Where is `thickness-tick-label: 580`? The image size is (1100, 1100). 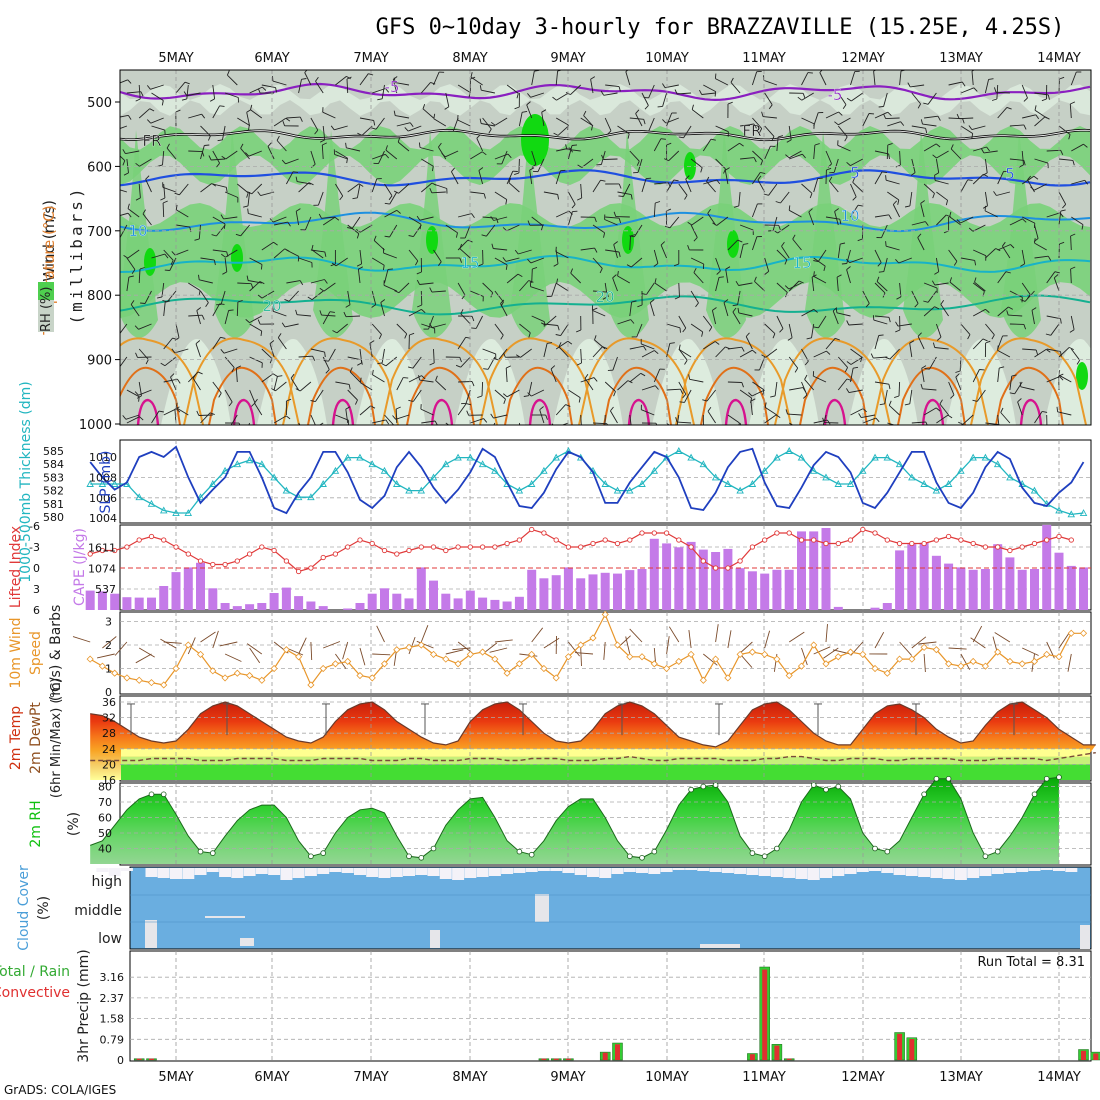
thickness-tick-label: 580 is located at coordinates (53, 517).